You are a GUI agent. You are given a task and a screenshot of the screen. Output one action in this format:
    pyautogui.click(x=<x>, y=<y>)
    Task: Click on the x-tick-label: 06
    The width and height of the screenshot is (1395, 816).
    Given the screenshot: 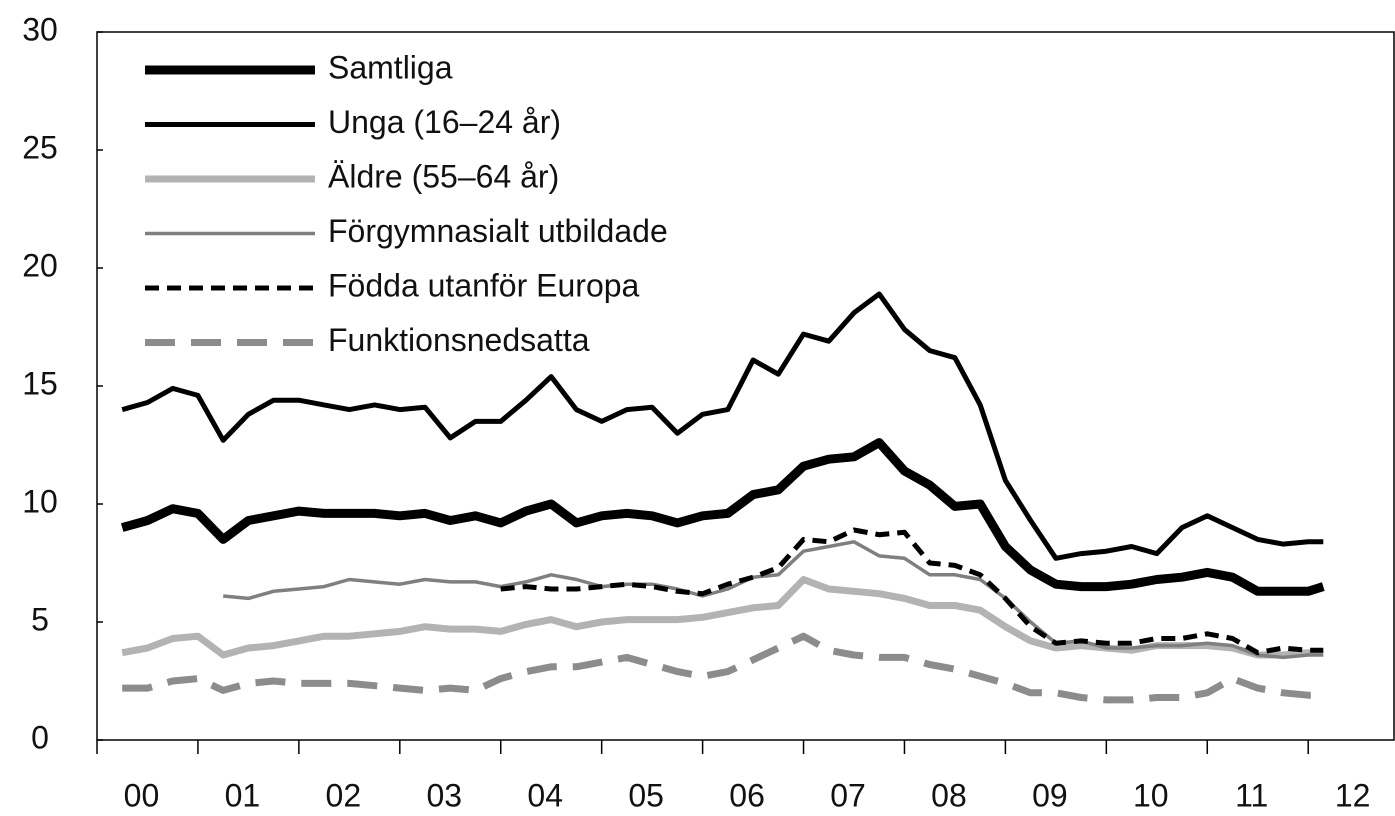 What is the action you would take?
    pyautogui.click(x=747, y=795)
    